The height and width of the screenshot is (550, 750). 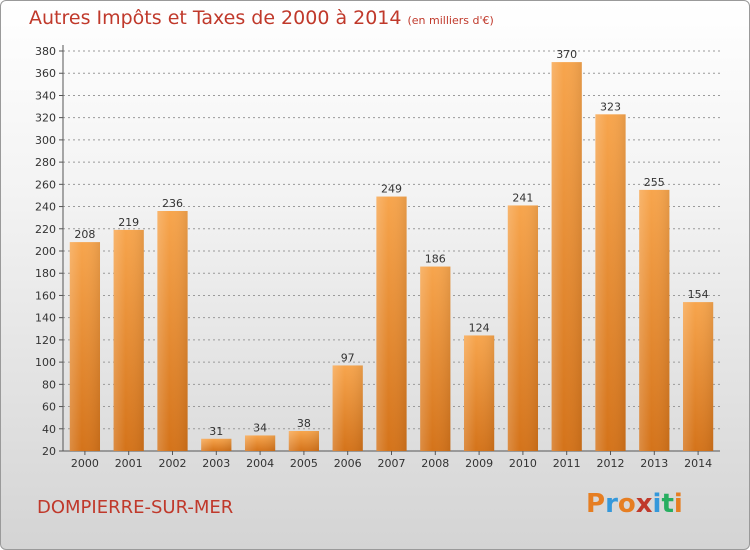 I want to click on y-tick-label: 160, so click(x=45, y=295).